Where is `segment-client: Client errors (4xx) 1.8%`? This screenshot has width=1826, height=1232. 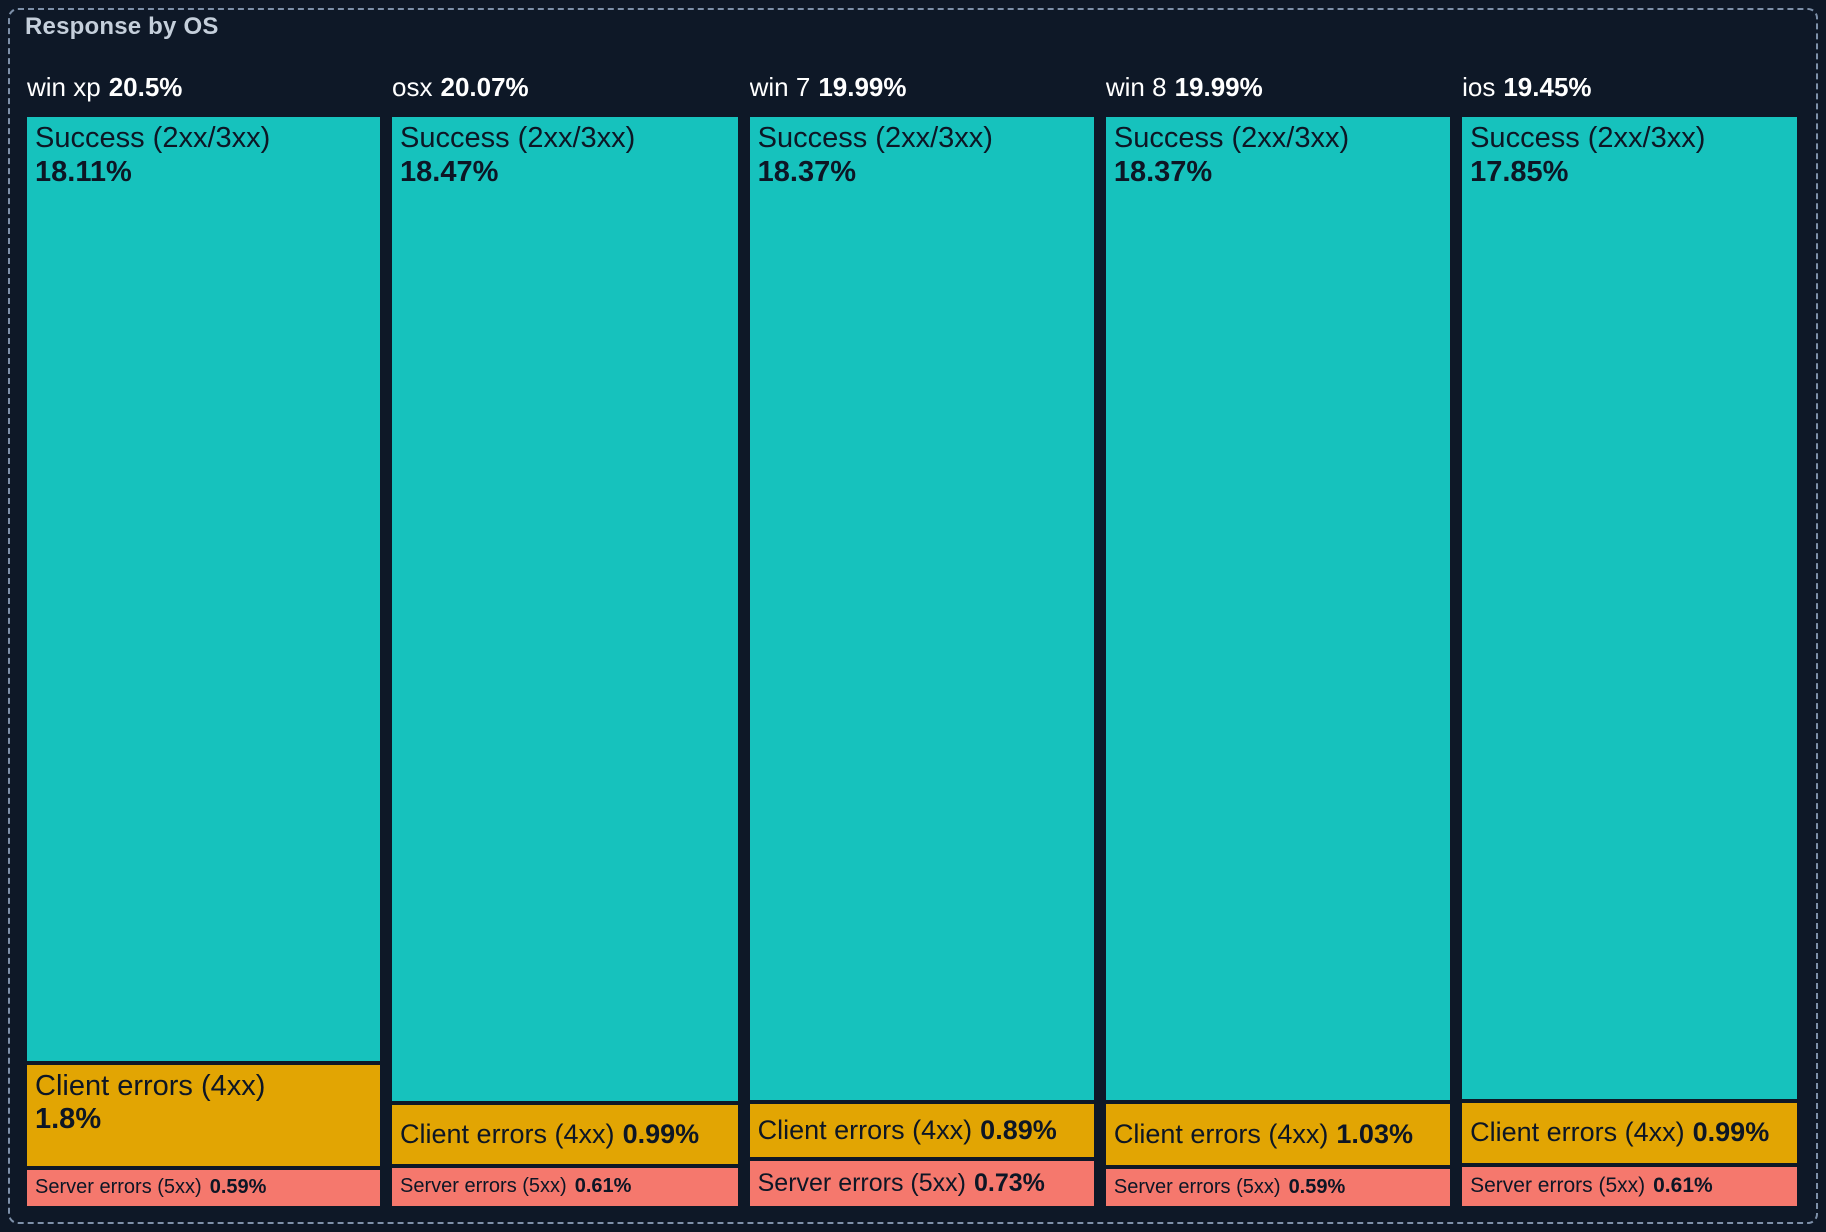
segment-client: Client errors (4xx) 1.8% is located at coordinates (204, 1115).